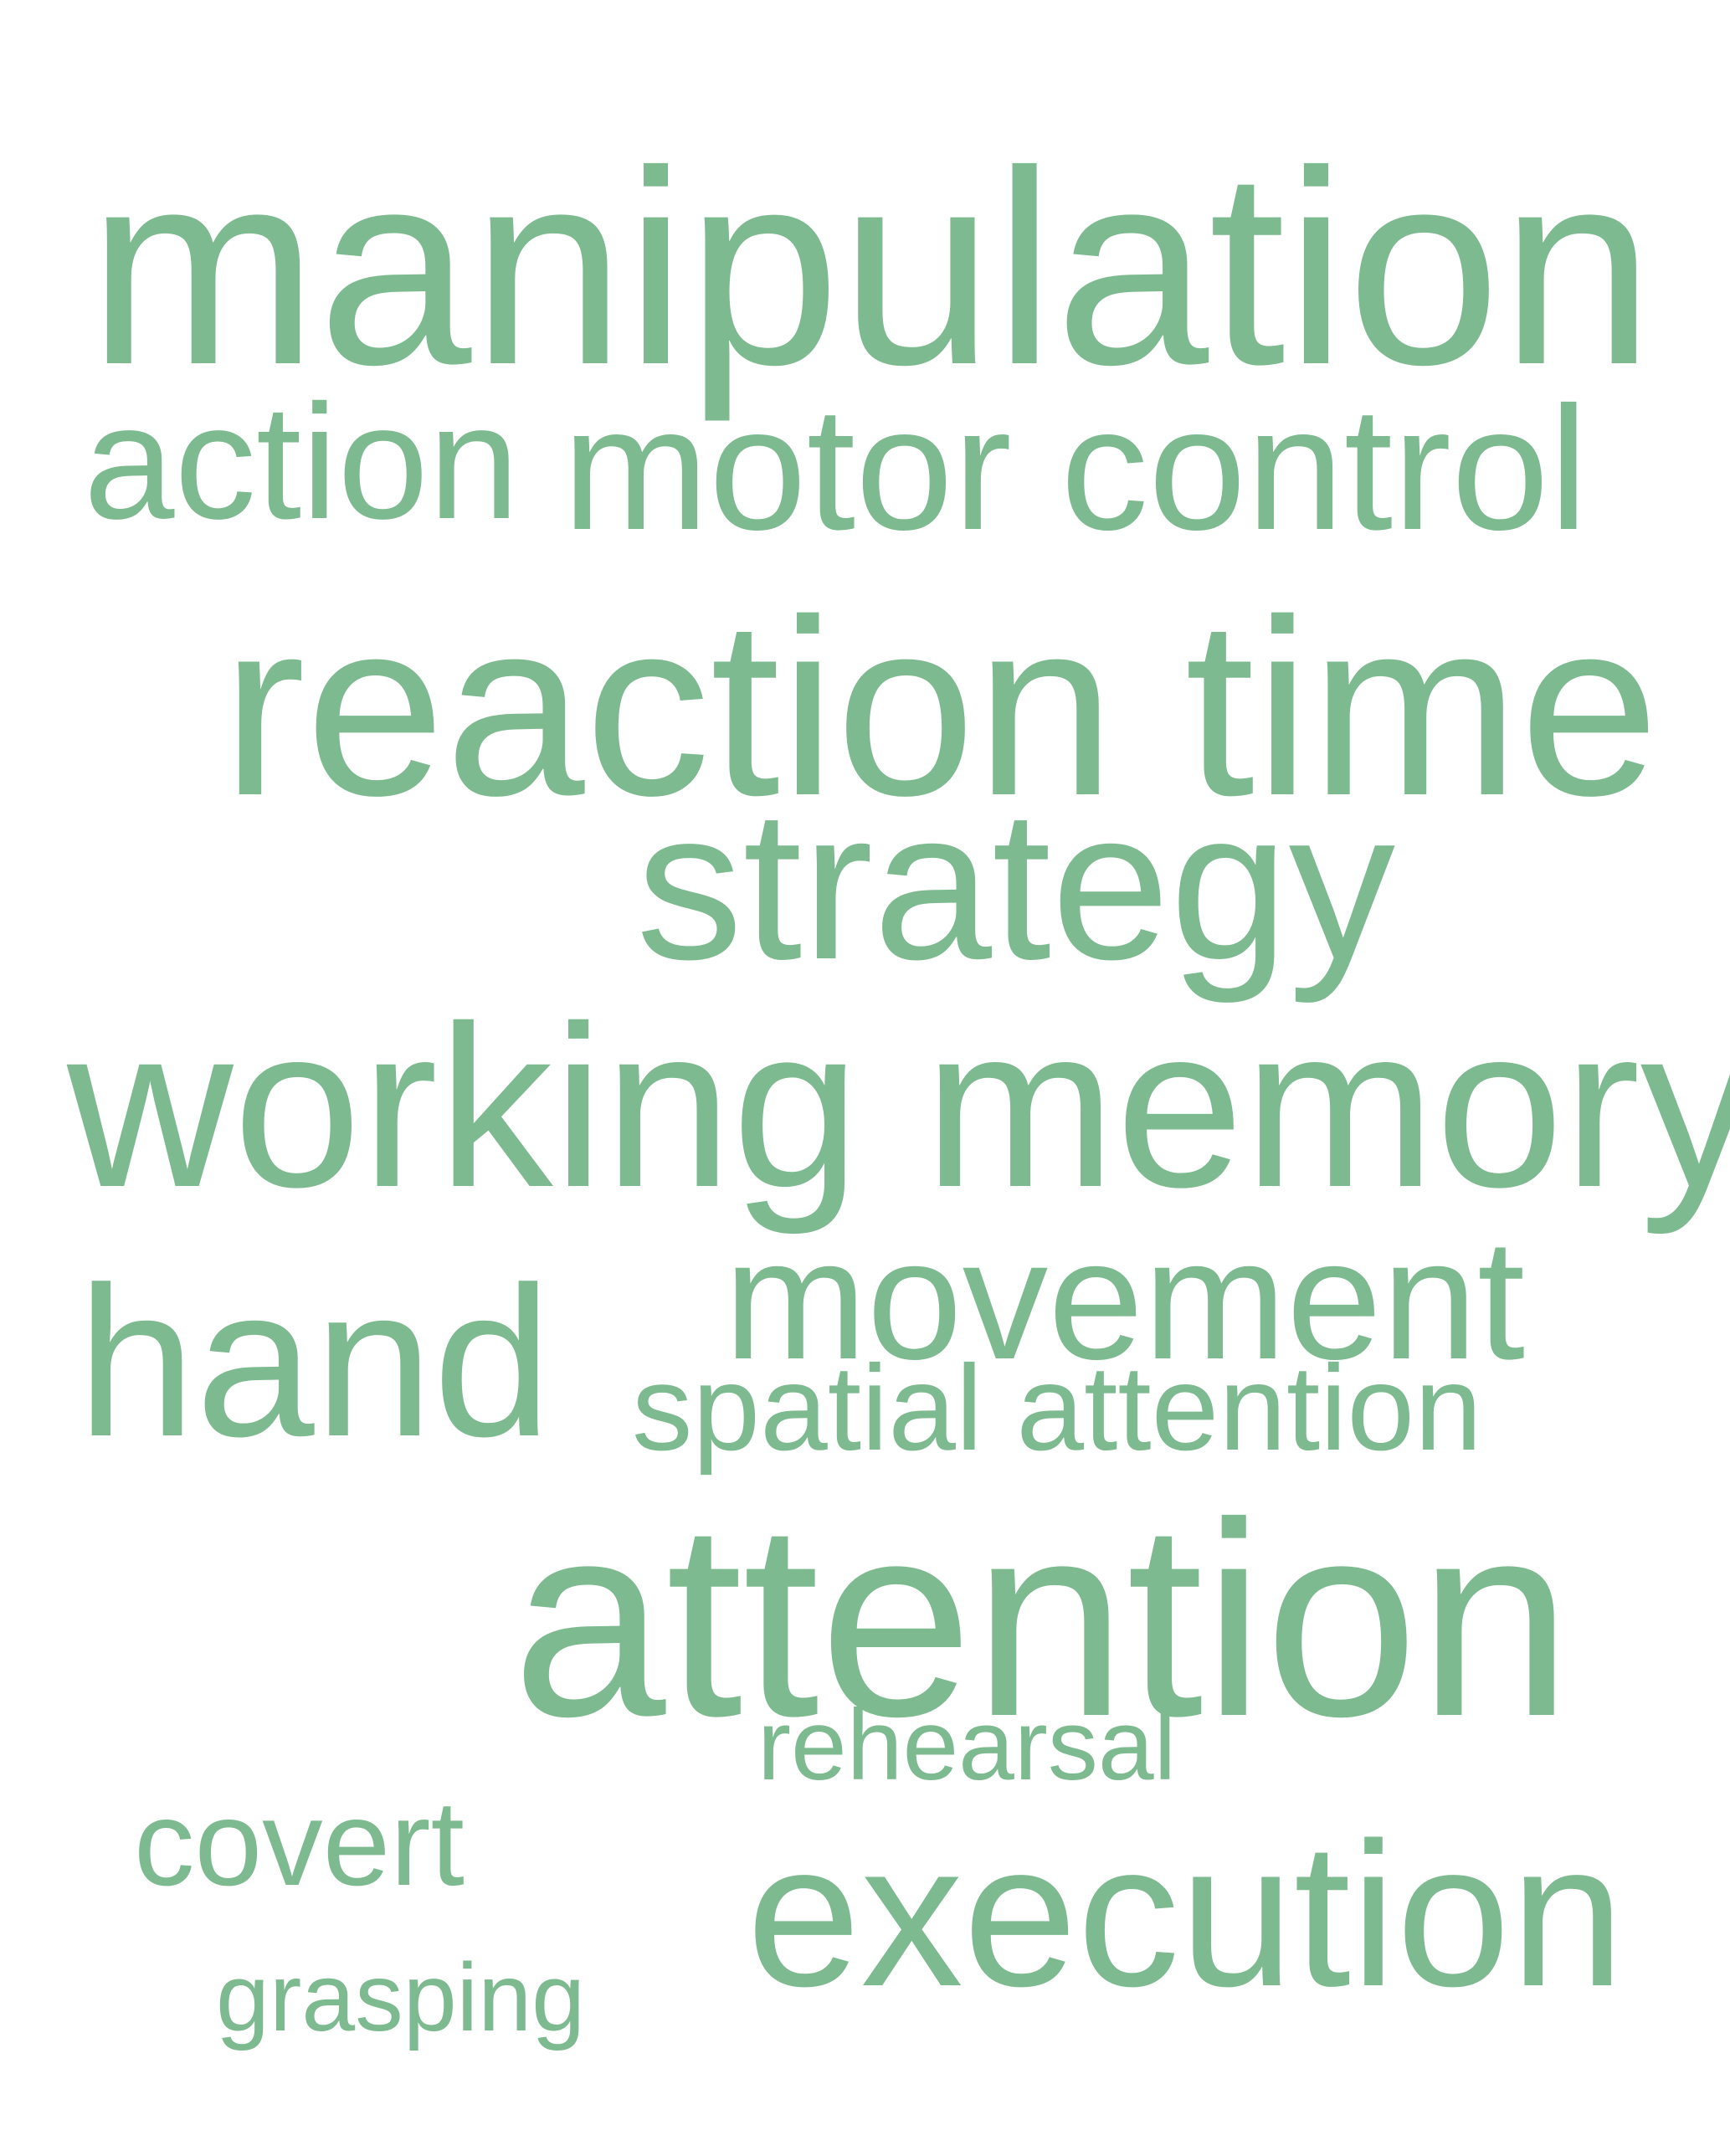 Image resolution: width=1730 pixels, height=2156 pixels. What do you see at coordinates (1186, 1914) in the screenshot?
I see `word-execution: execution` at bounding box center [1186, 1914].